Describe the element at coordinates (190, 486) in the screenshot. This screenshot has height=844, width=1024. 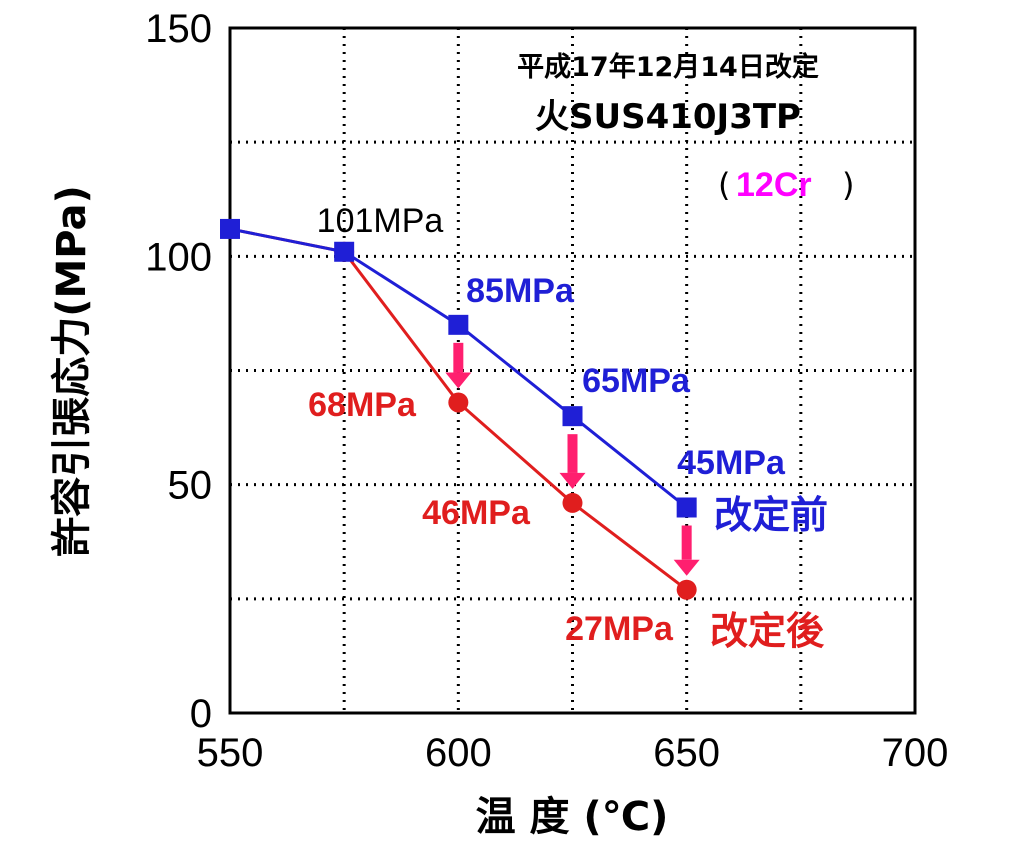
I see `y-tick-label: 50` at that location.